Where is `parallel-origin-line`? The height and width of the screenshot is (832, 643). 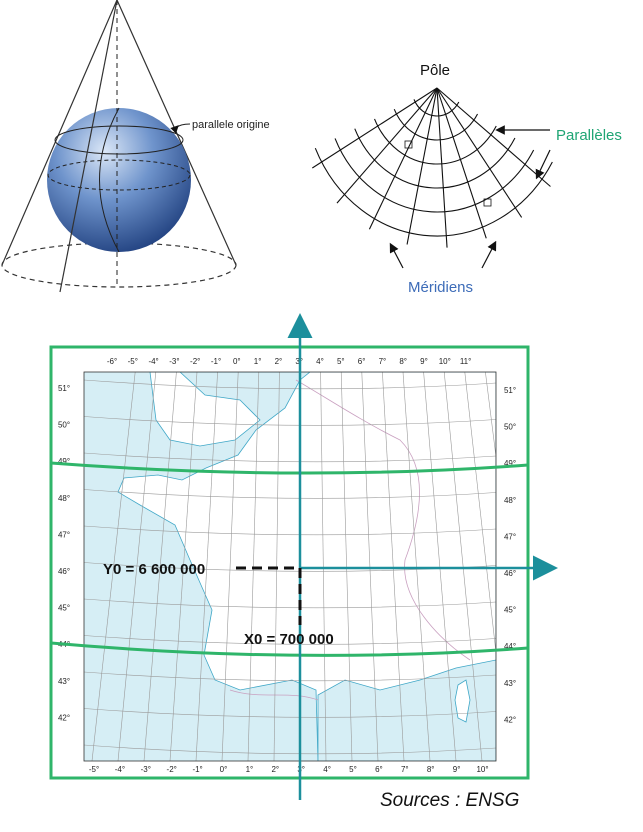 parallel-origin-line is located at coordinates (119, 140).